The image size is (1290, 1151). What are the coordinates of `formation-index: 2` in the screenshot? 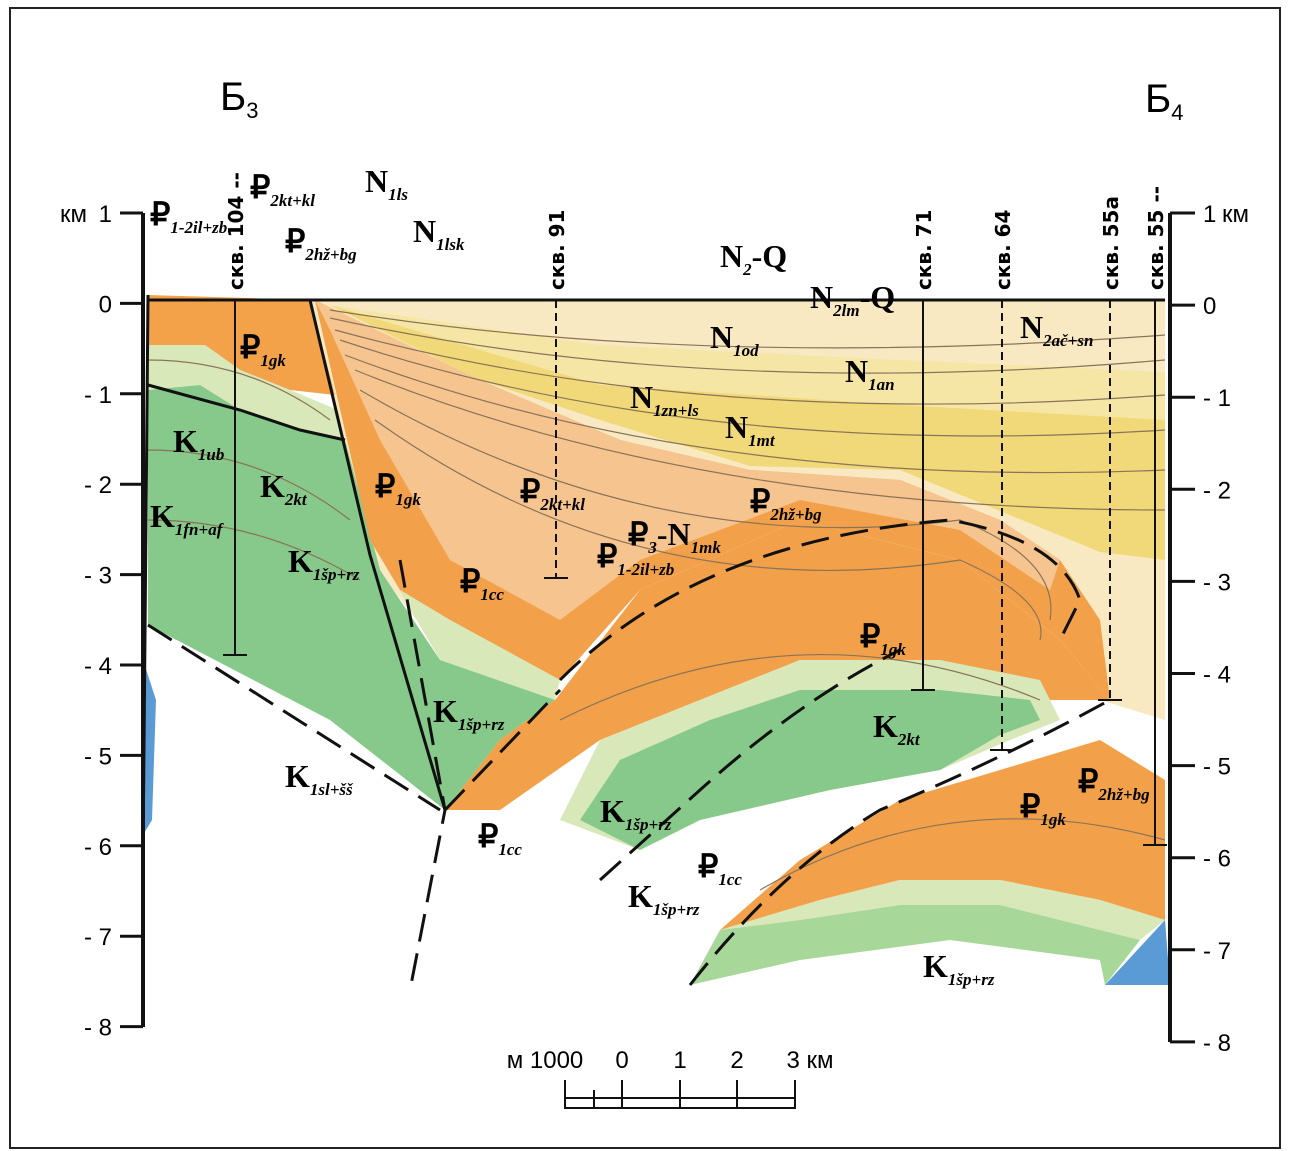 It's located at (747, 269).